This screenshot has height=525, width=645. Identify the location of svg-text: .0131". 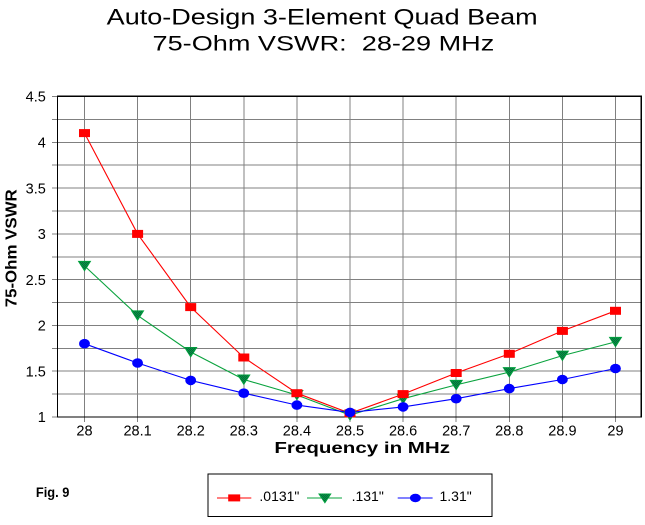
(279, 496).